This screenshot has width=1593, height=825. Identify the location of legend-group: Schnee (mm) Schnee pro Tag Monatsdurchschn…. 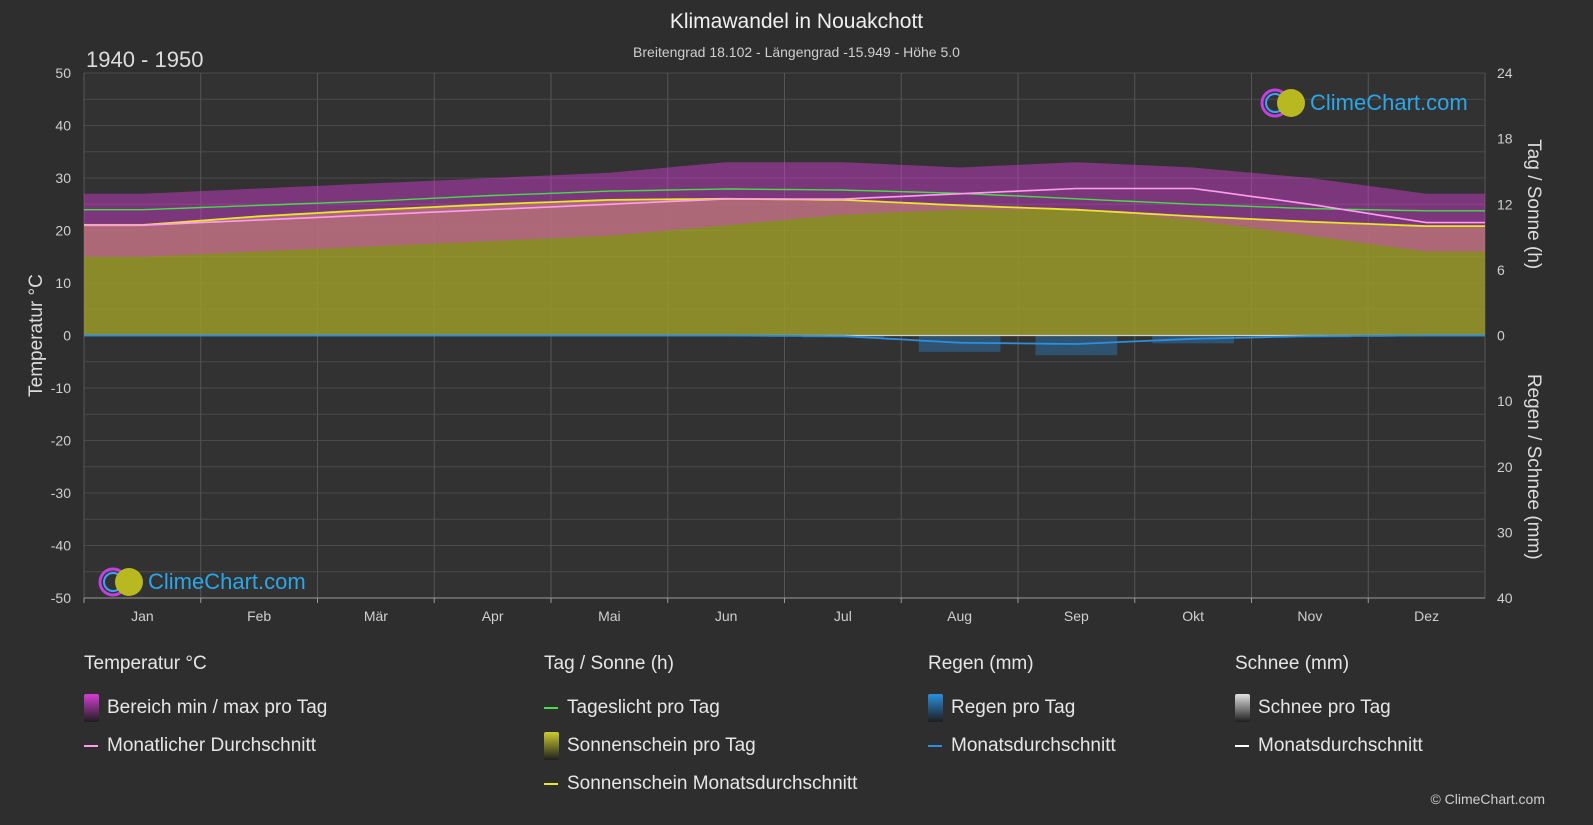
(1329, 709).